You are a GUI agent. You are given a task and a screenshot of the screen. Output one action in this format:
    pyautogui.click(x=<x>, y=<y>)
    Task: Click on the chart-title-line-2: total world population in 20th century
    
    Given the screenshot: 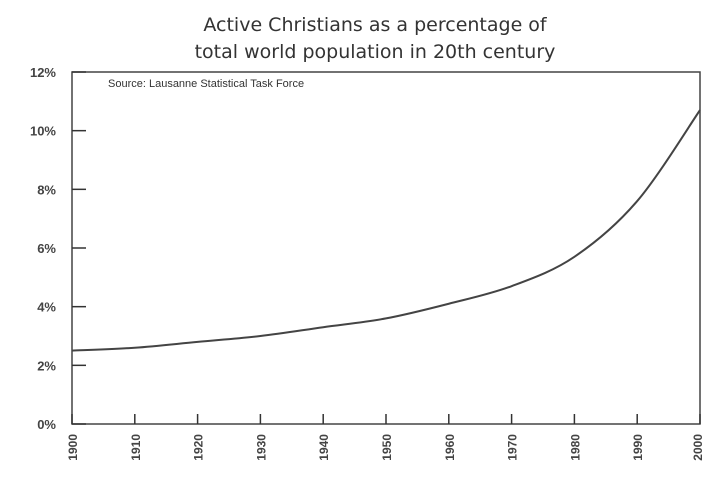 What is the action you would take?
    pyautogui.click(x=375, y=52)
    